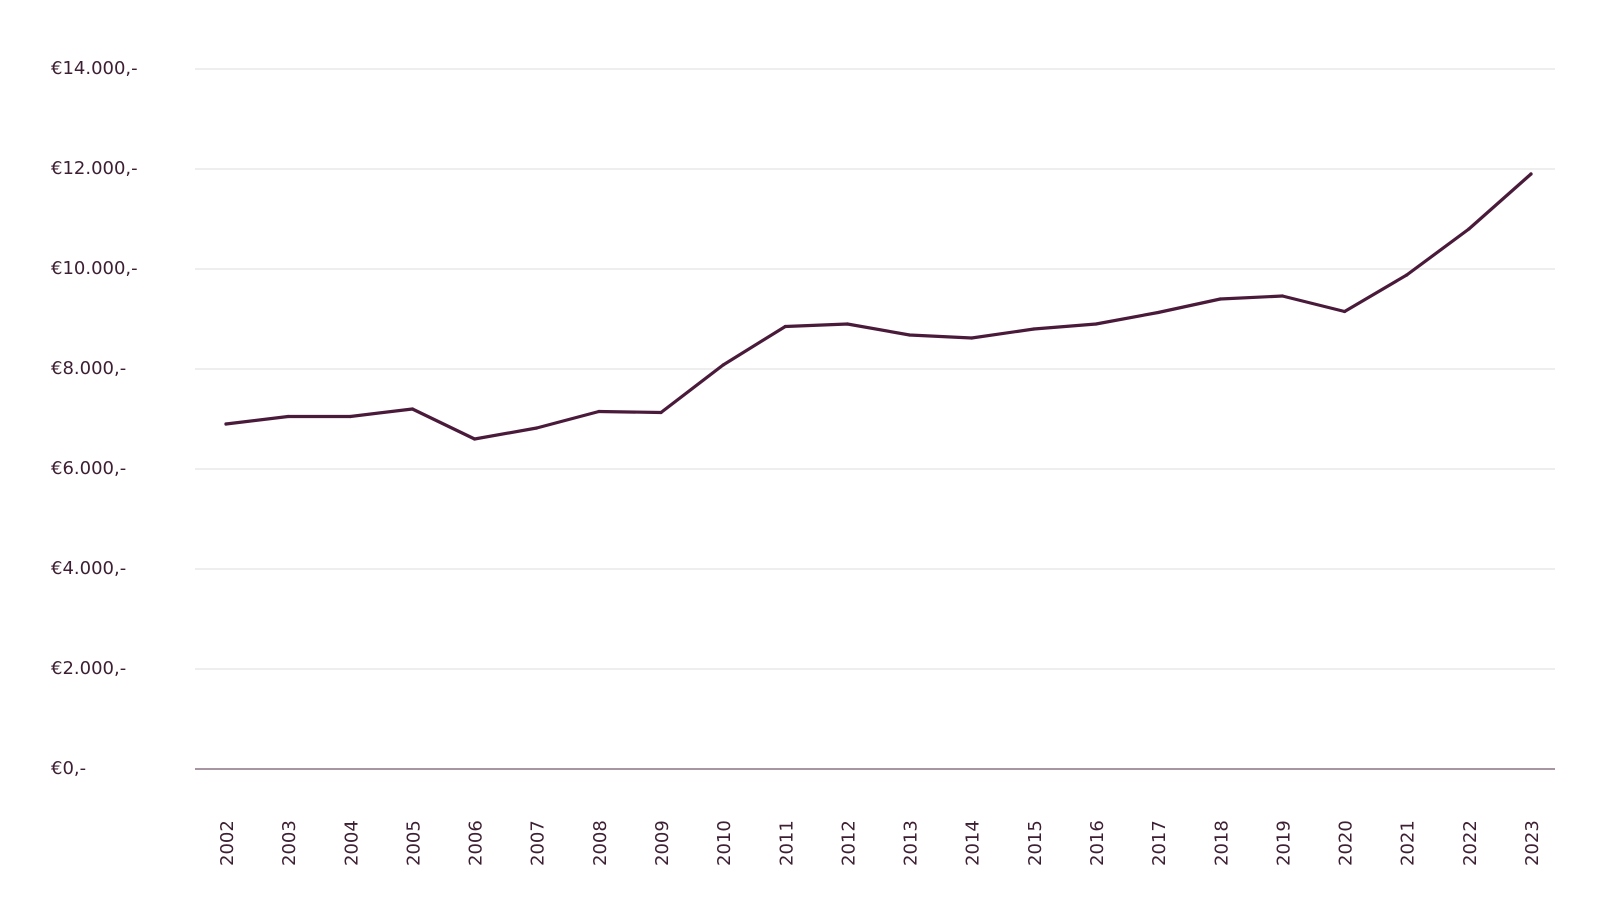 This screenshot has height=900, width=1600. I want to click on x-tick-label: 2015, so click(1035, 843).